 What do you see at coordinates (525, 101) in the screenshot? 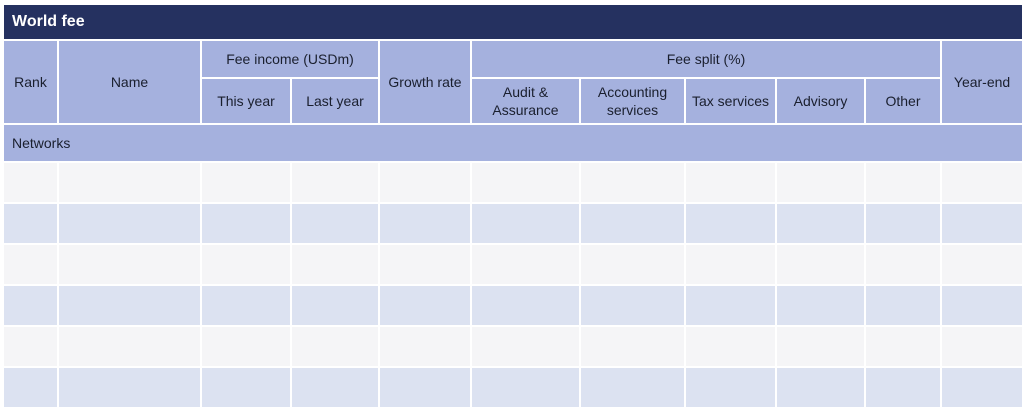
I see `col-header-audit-assurance: Audit & Assurance` at bounding box center [525, 101].